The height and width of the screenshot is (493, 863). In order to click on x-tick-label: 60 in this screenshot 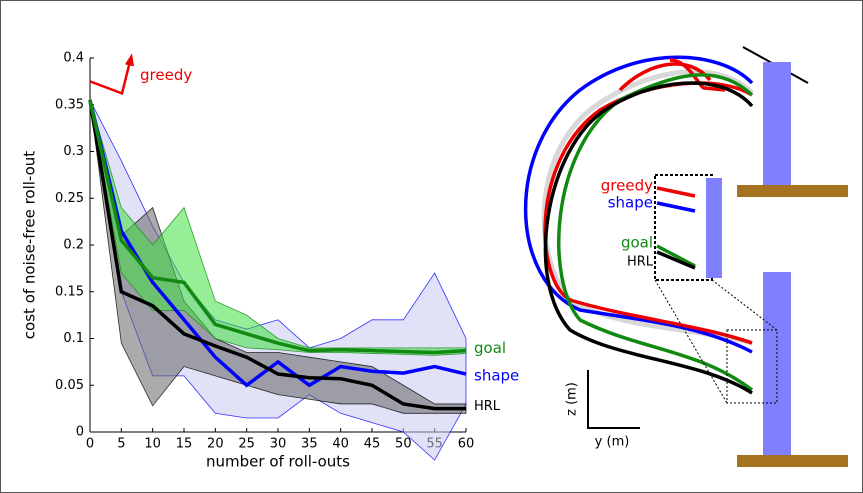, I will do `click(466, 444)`.